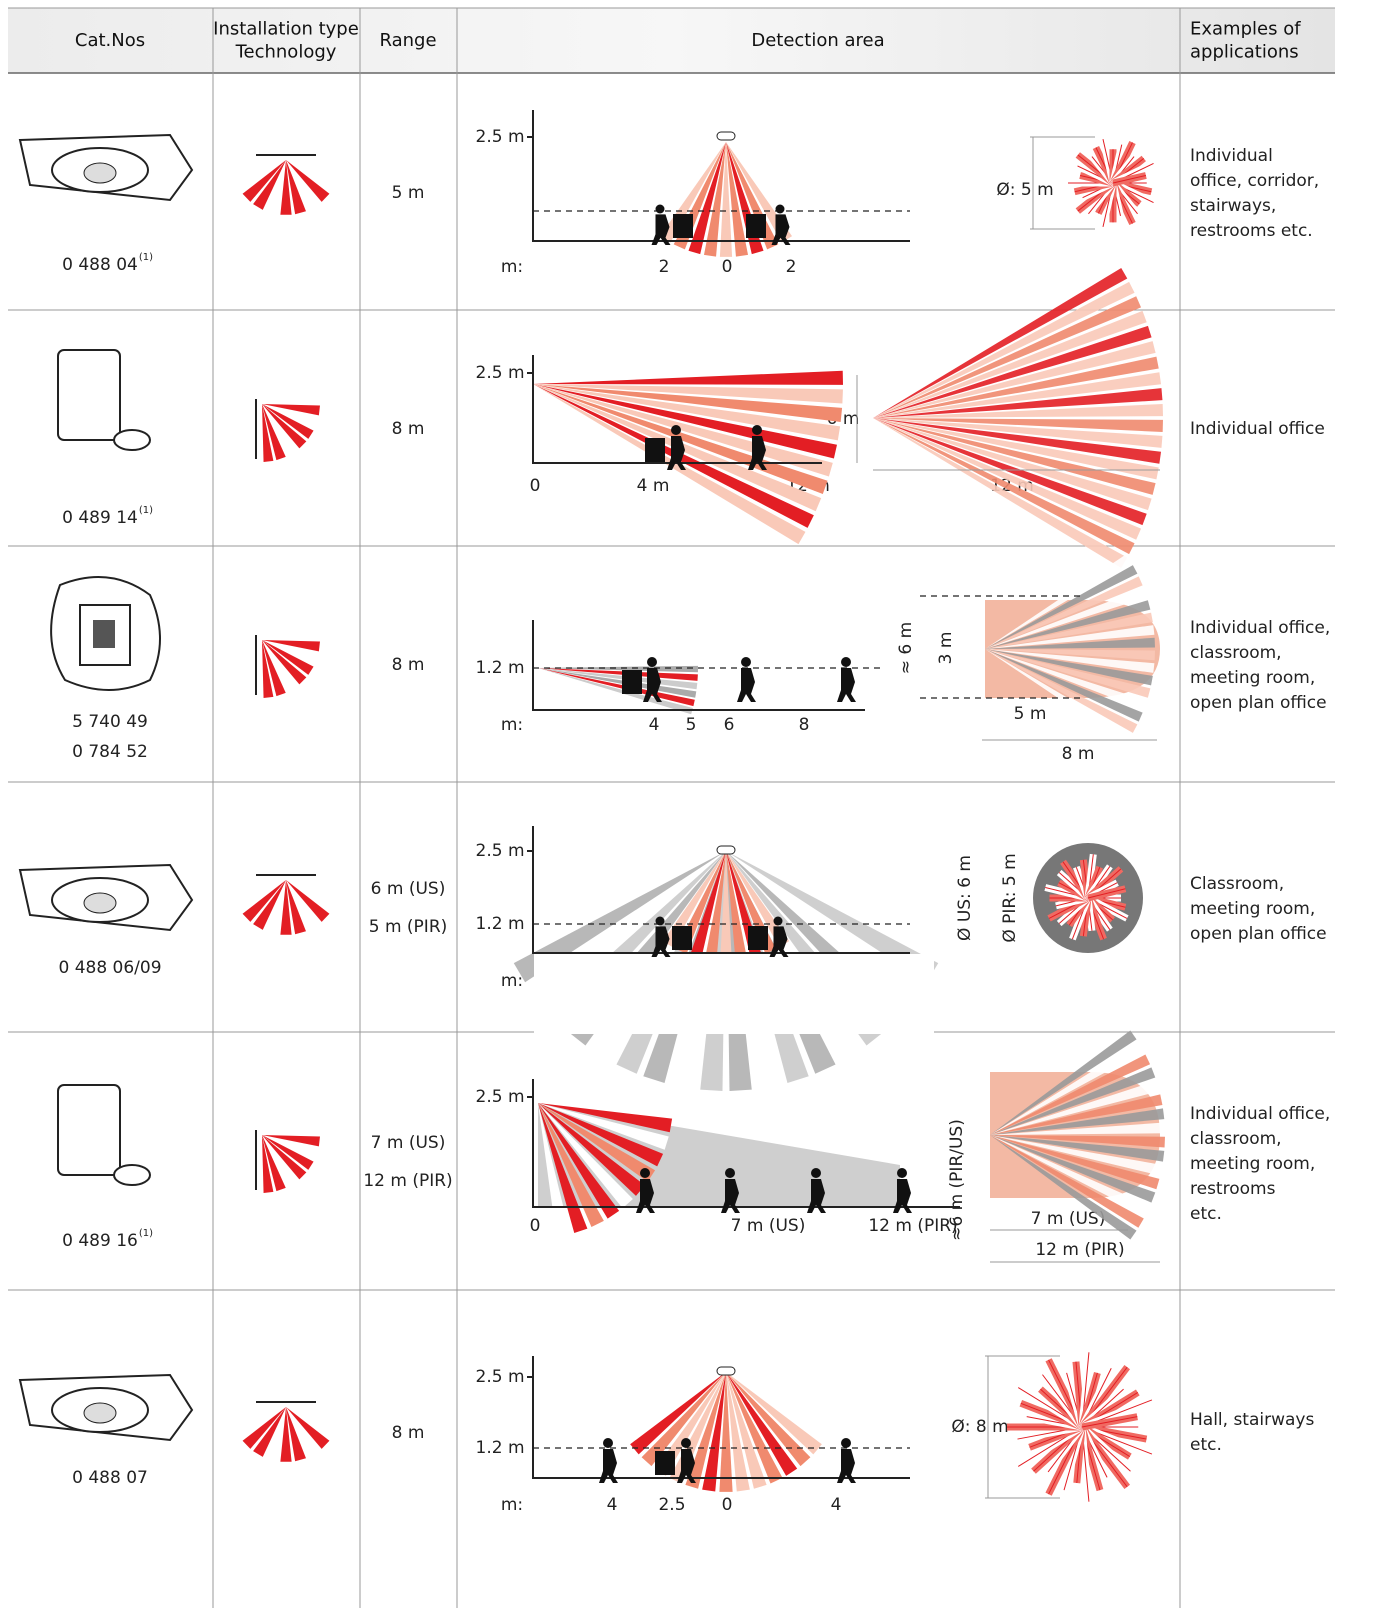 This screenshot has width=1381, height=1608. Describe the element at coordinates (146, 257) in the screenshot. I see `cat-no-note: (1)` at that location.